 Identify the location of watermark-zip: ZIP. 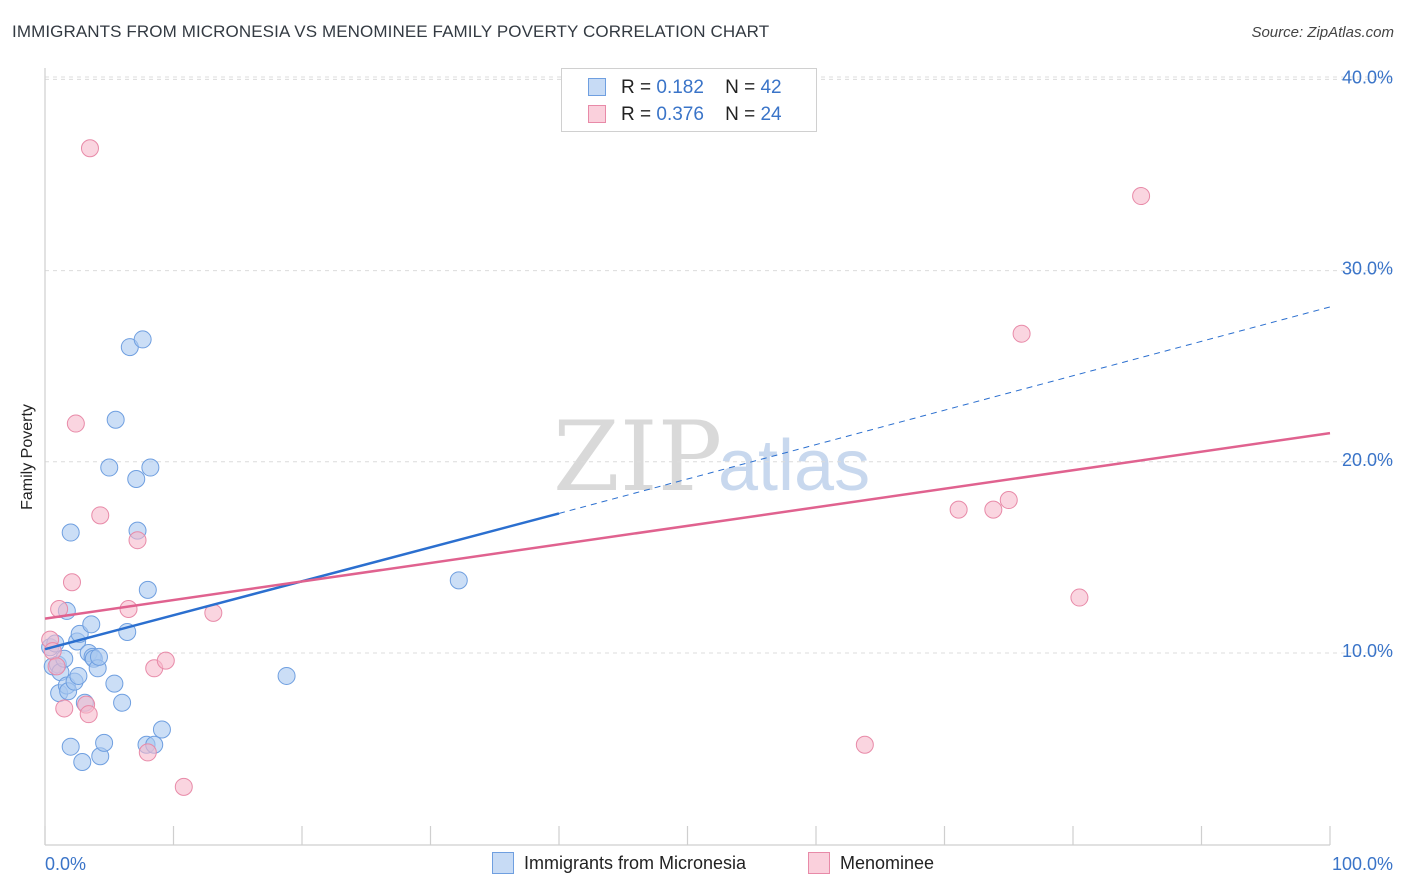
(637, 457).